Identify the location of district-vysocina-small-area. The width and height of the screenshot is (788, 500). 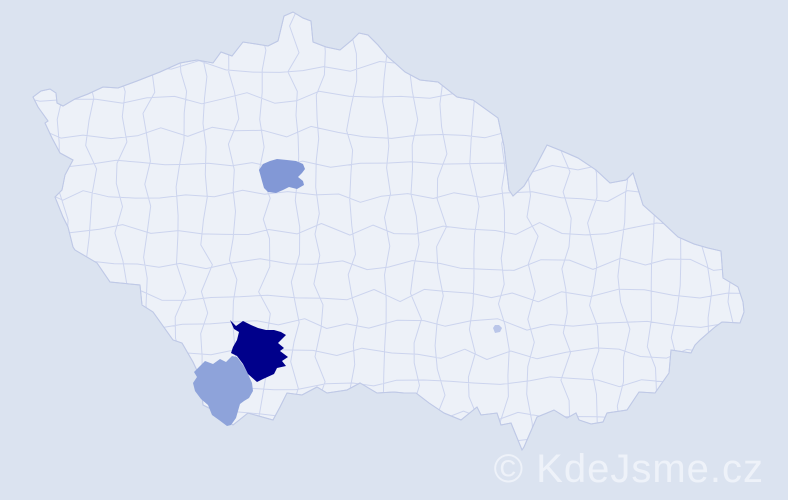
(497, 329).